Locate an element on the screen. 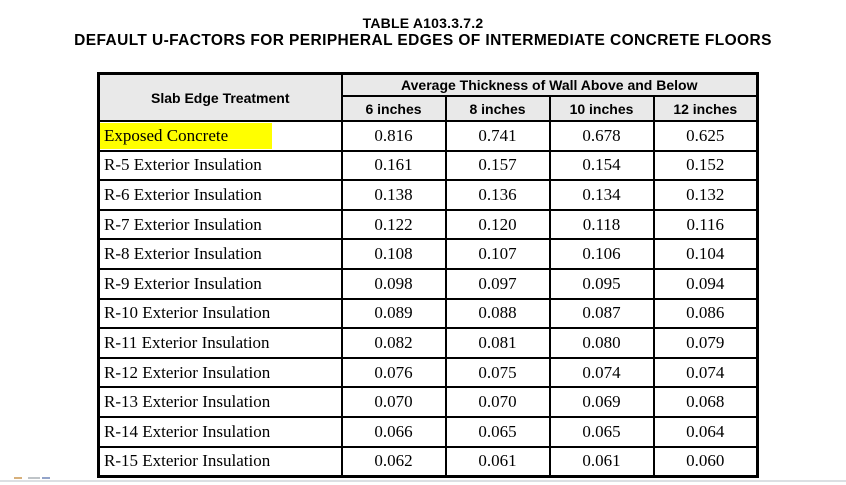  u-factor-value: 0.625 is located at coordinates (705, 136).